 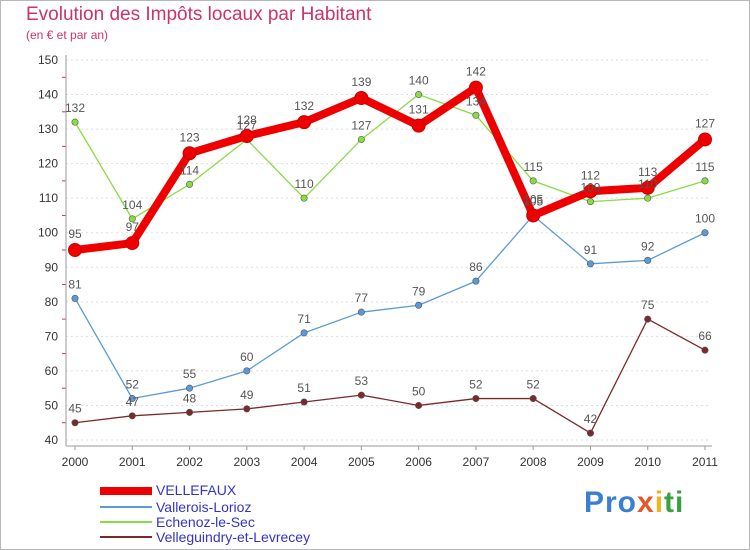 I want to click on legend-label-vellefaux: VELLEFAUX, so click(x=196, y=490).